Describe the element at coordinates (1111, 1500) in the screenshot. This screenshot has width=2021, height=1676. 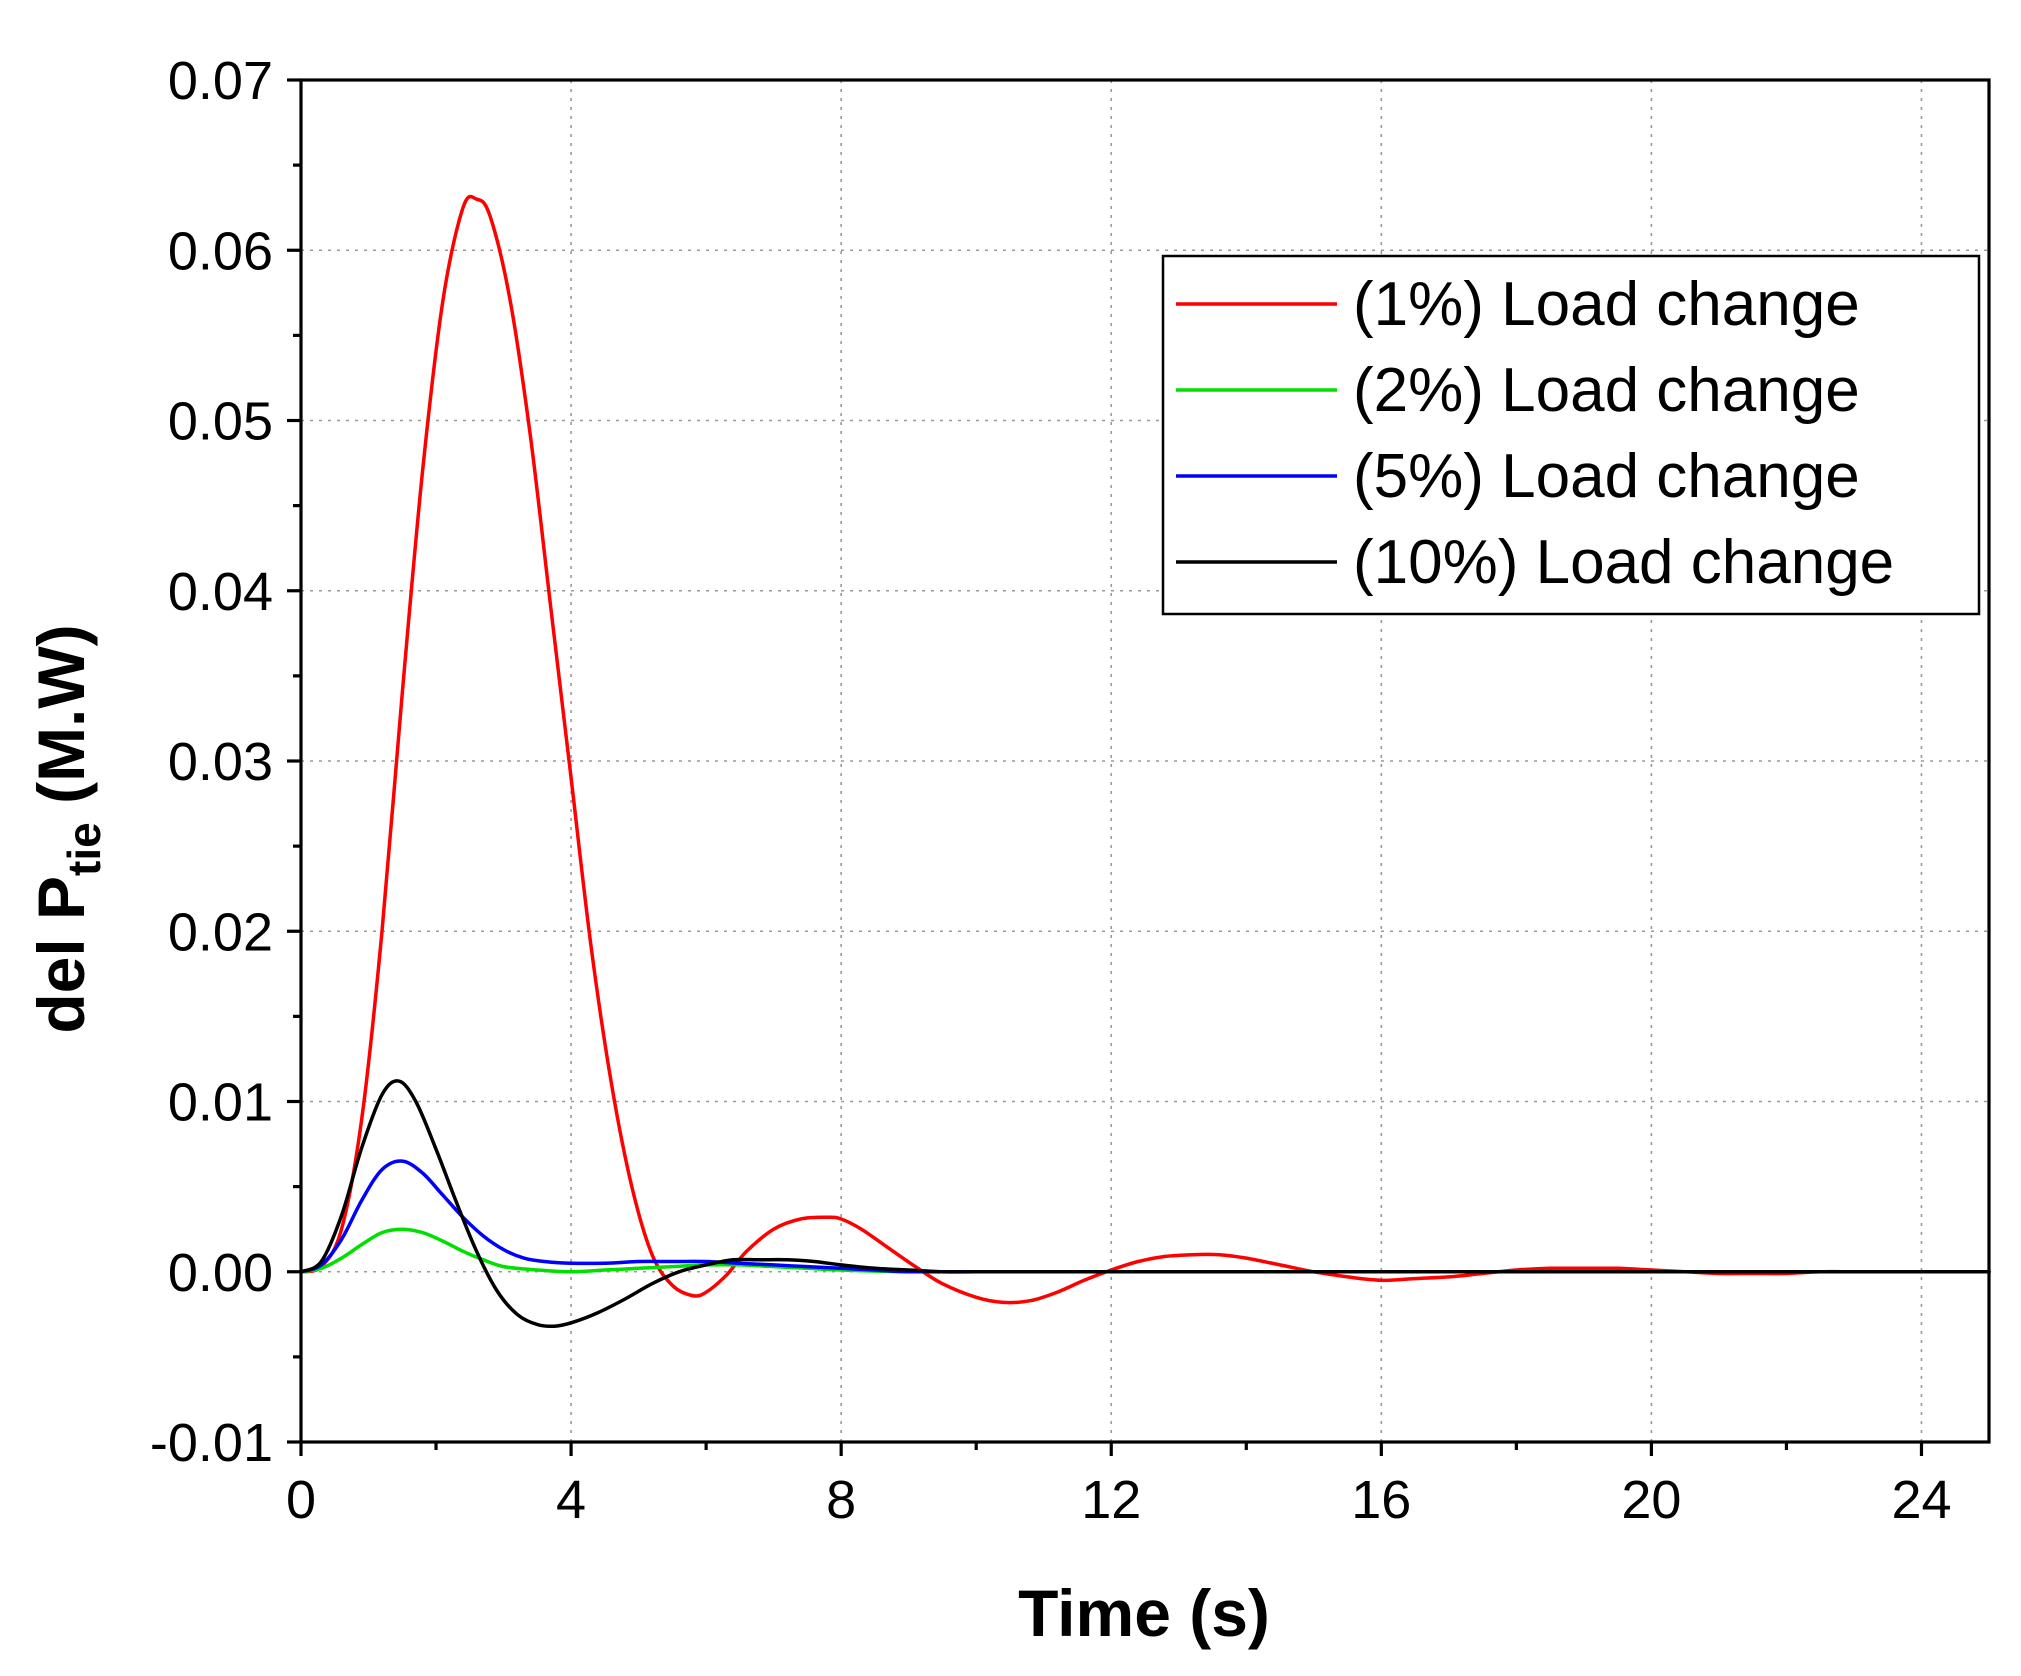
I see `x-tick-label: 12` at that location.